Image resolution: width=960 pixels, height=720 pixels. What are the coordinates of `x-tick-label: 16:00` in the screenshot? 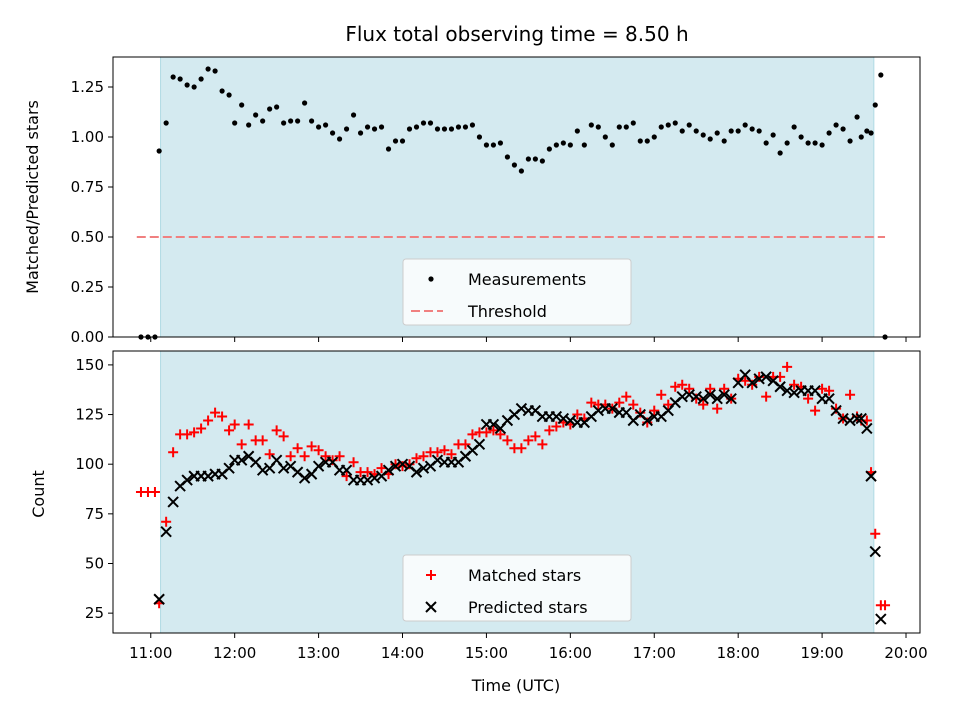 It's located at (570, 653).